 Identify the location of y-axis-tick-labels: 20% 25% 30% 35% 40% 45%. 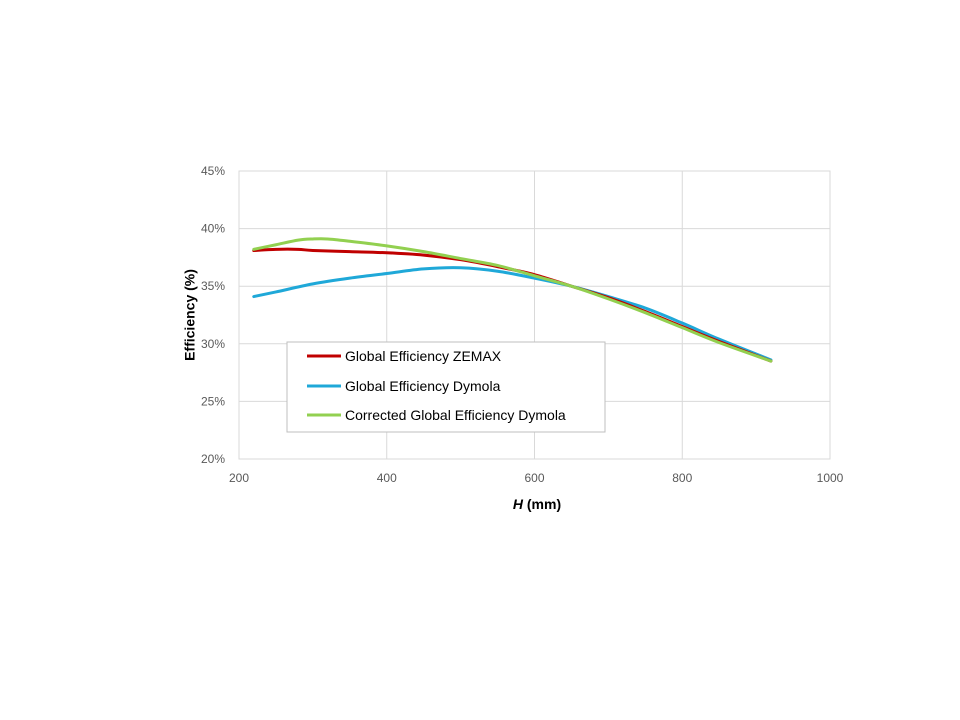
(213, 315).